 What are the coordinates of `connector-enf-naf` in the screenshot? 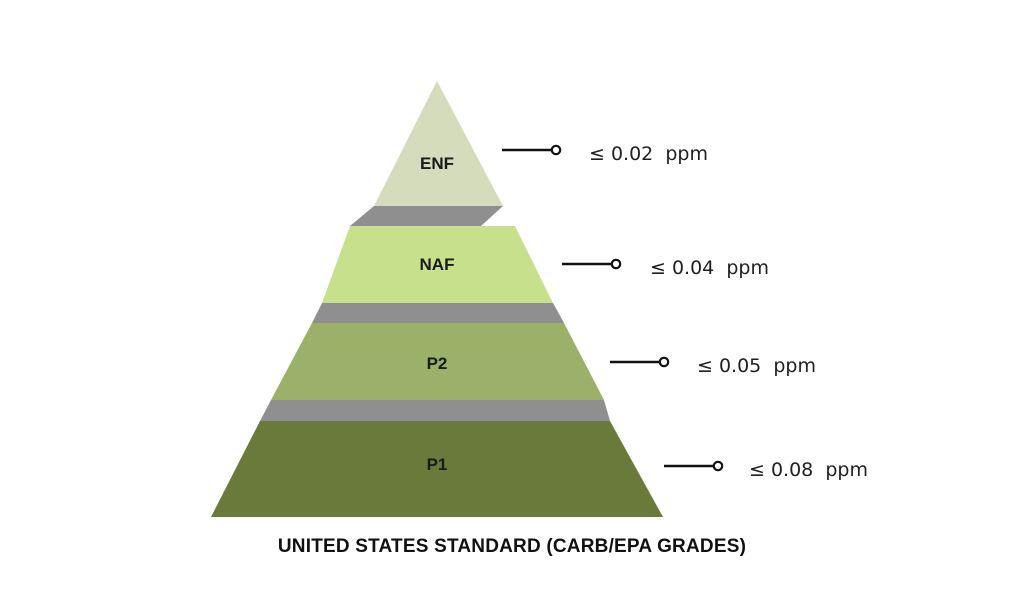 It's located at (426, 216).